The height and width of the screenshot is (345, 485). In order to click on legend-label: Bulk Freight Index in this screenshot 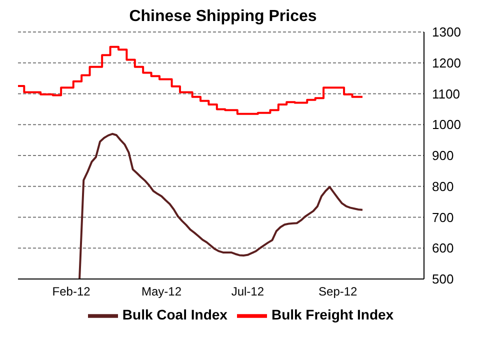, I will do `click(332, 314)`.